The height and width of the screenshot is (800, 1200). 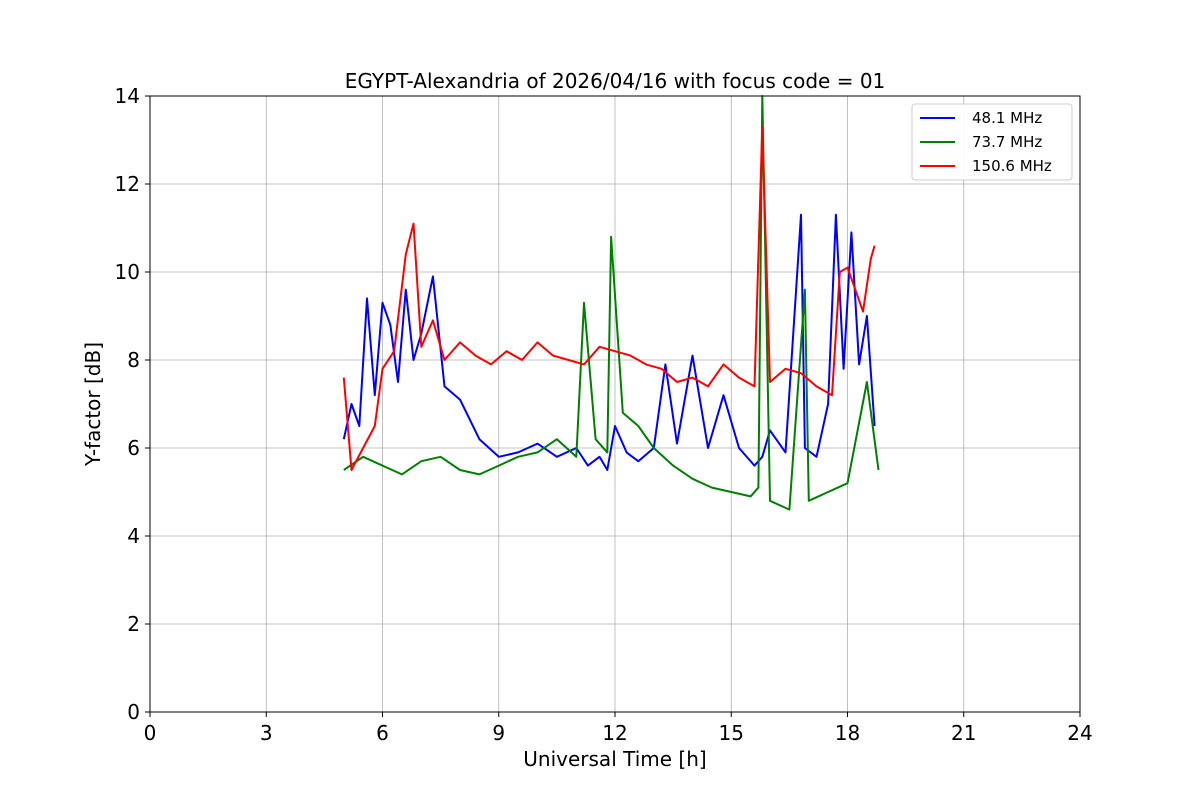 What do you see at coordinates (1012, 166) in the screenshot?
I see `legend-label: 150.6 MHz` at bounding box center [1012, 166].